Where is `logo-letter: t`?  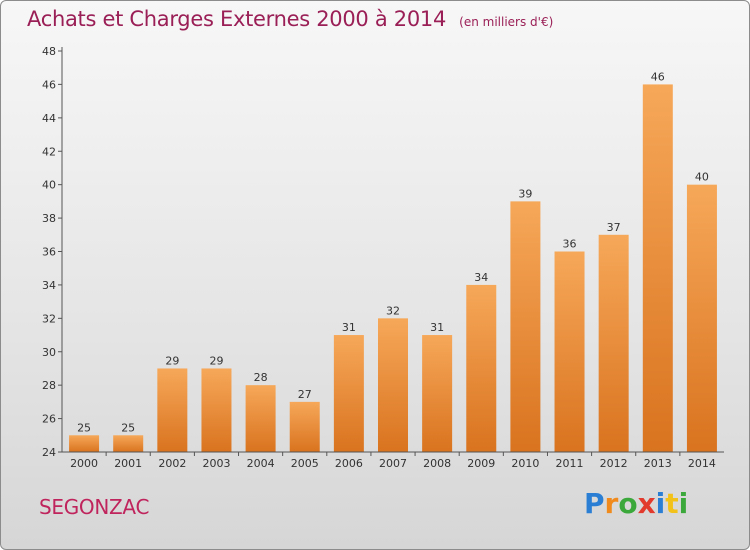 logo-letter: t is located at coordinates (672, 503).